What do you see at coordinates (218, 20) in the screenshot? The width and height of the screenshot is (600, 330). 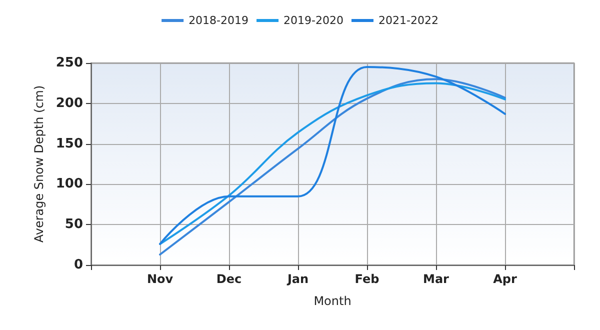 I see `legend-label: 2018-2019` at bounding box center [218, 20].